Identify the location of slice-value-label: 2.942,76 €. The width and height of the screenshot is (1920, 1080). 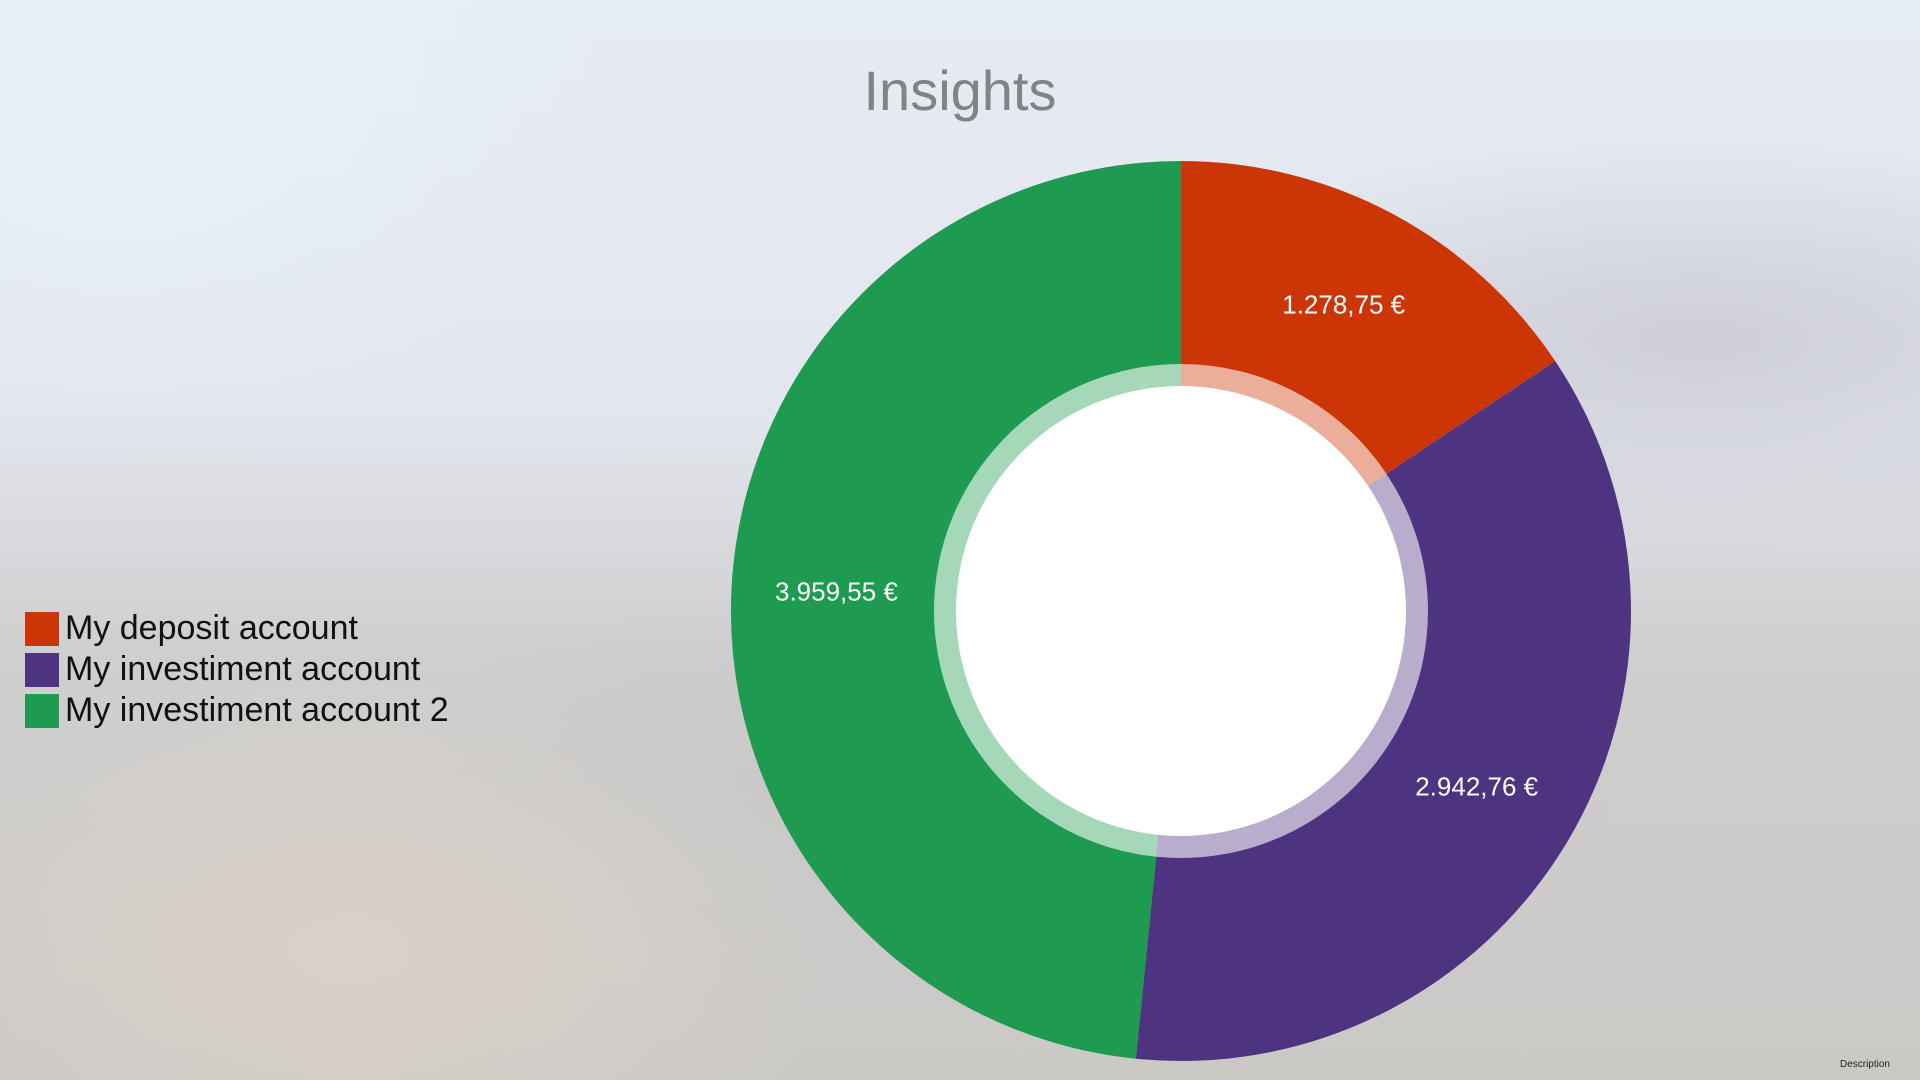
(1476, 787).